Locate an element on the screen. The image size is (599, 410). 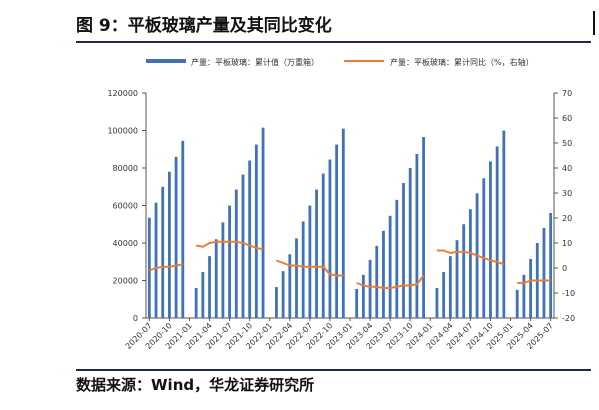
y-right-tick-label: 30 is located at coordinates (567, 193).